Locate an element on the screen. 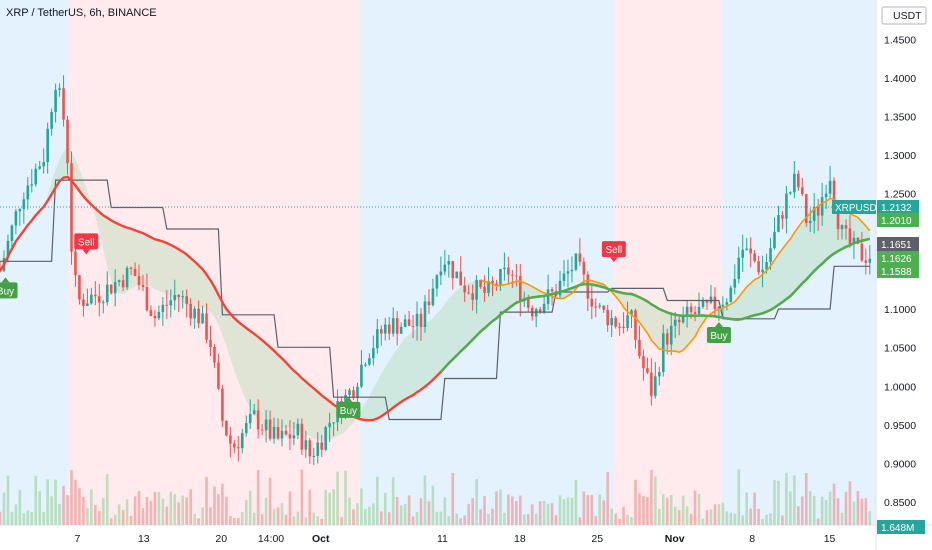 The width and height of the screenshot is (932, 550). signal-box is located at coordinates (9, 290).